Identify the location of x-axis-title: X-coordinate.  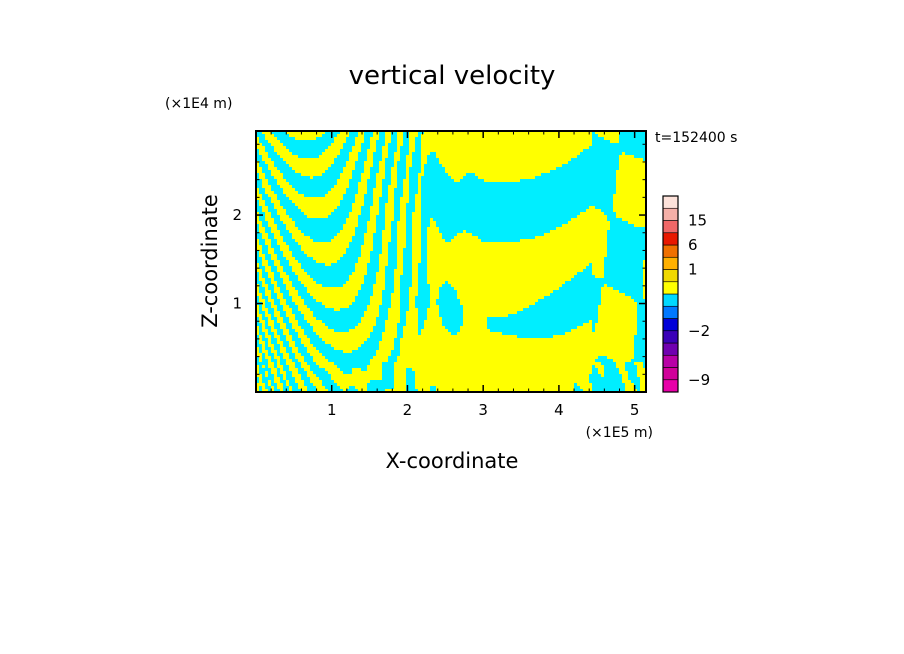
(452, 461).